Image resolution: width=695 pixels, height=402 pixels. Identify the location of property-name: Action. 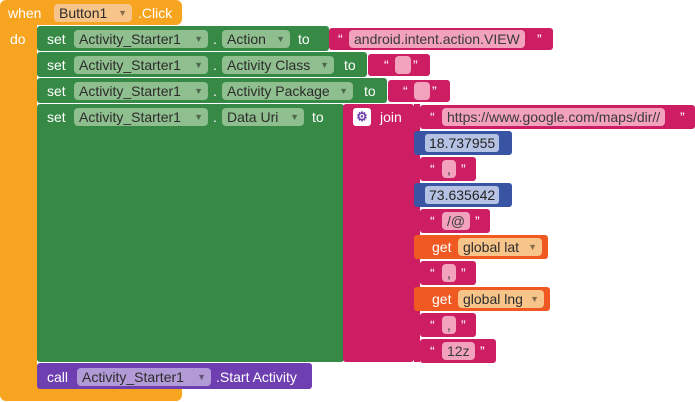
(246, 39).